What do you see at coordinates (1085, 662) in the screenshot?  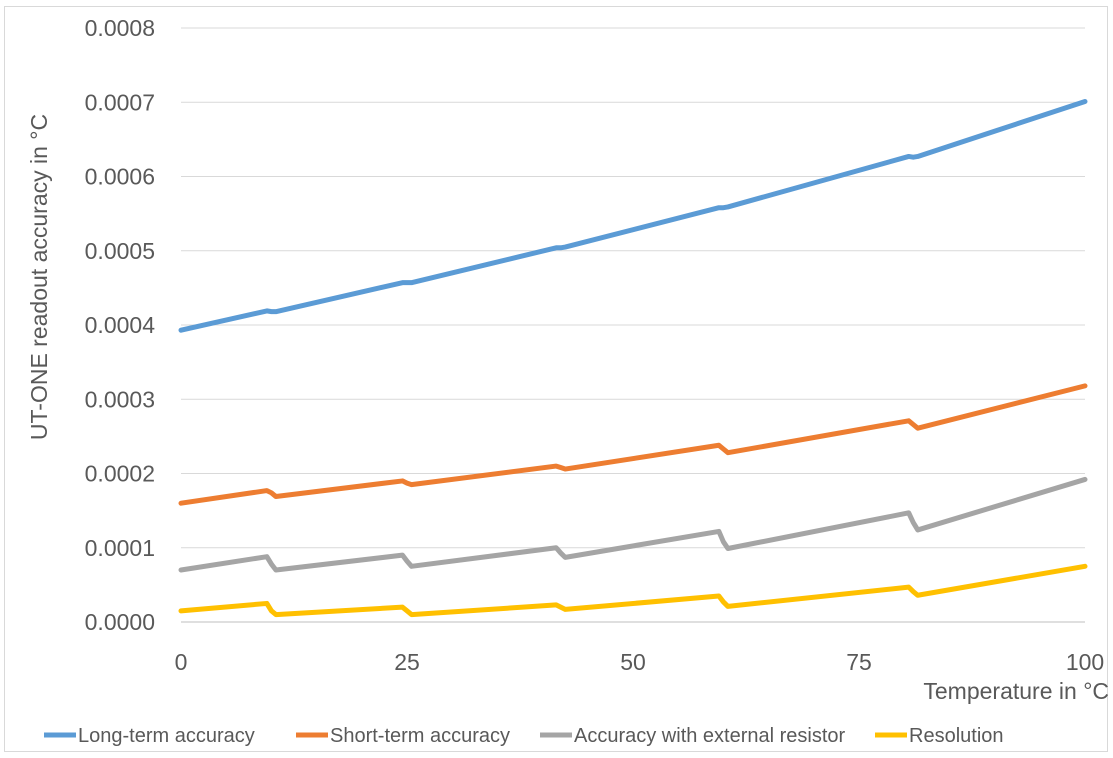 I see `x-tick-label: 100` at bounding box center [1085, 662].